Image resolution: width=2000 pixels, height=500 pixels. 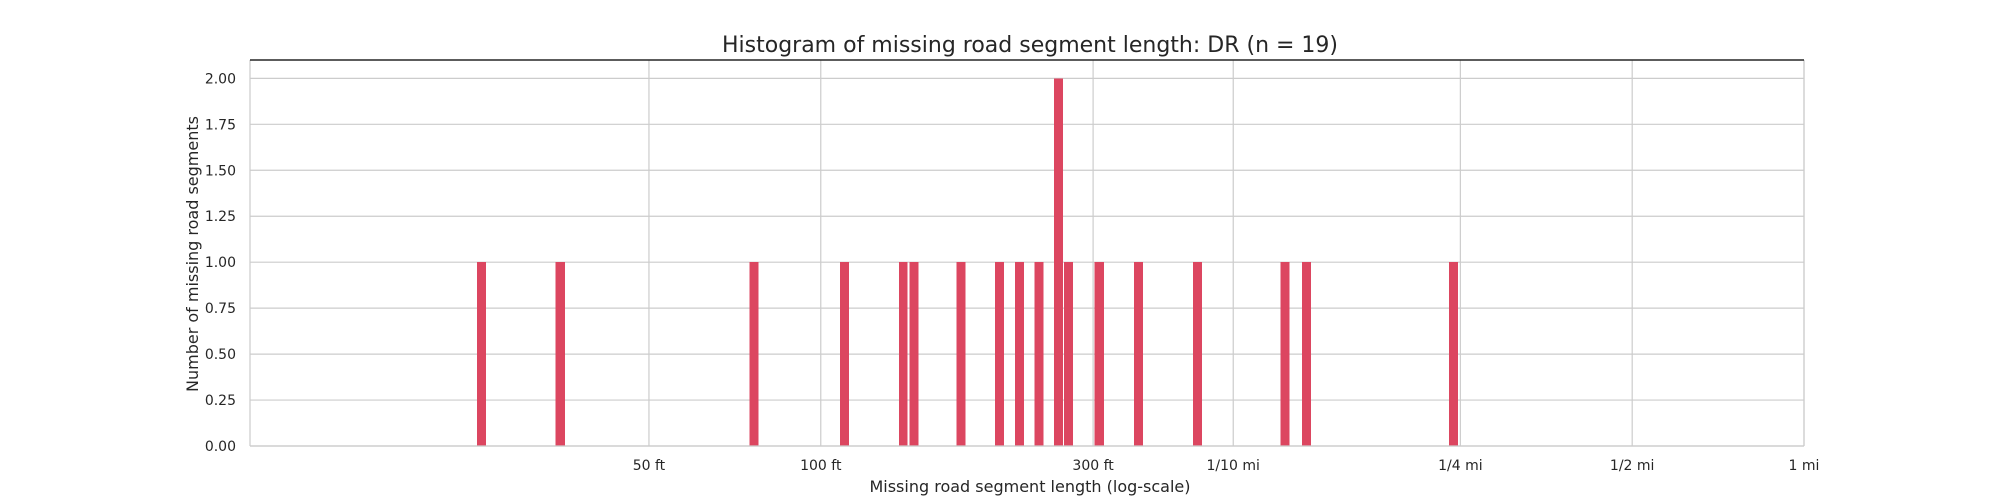 I want to click on x-tick-label: 1/4 mi, so click(x=1460, y=466).